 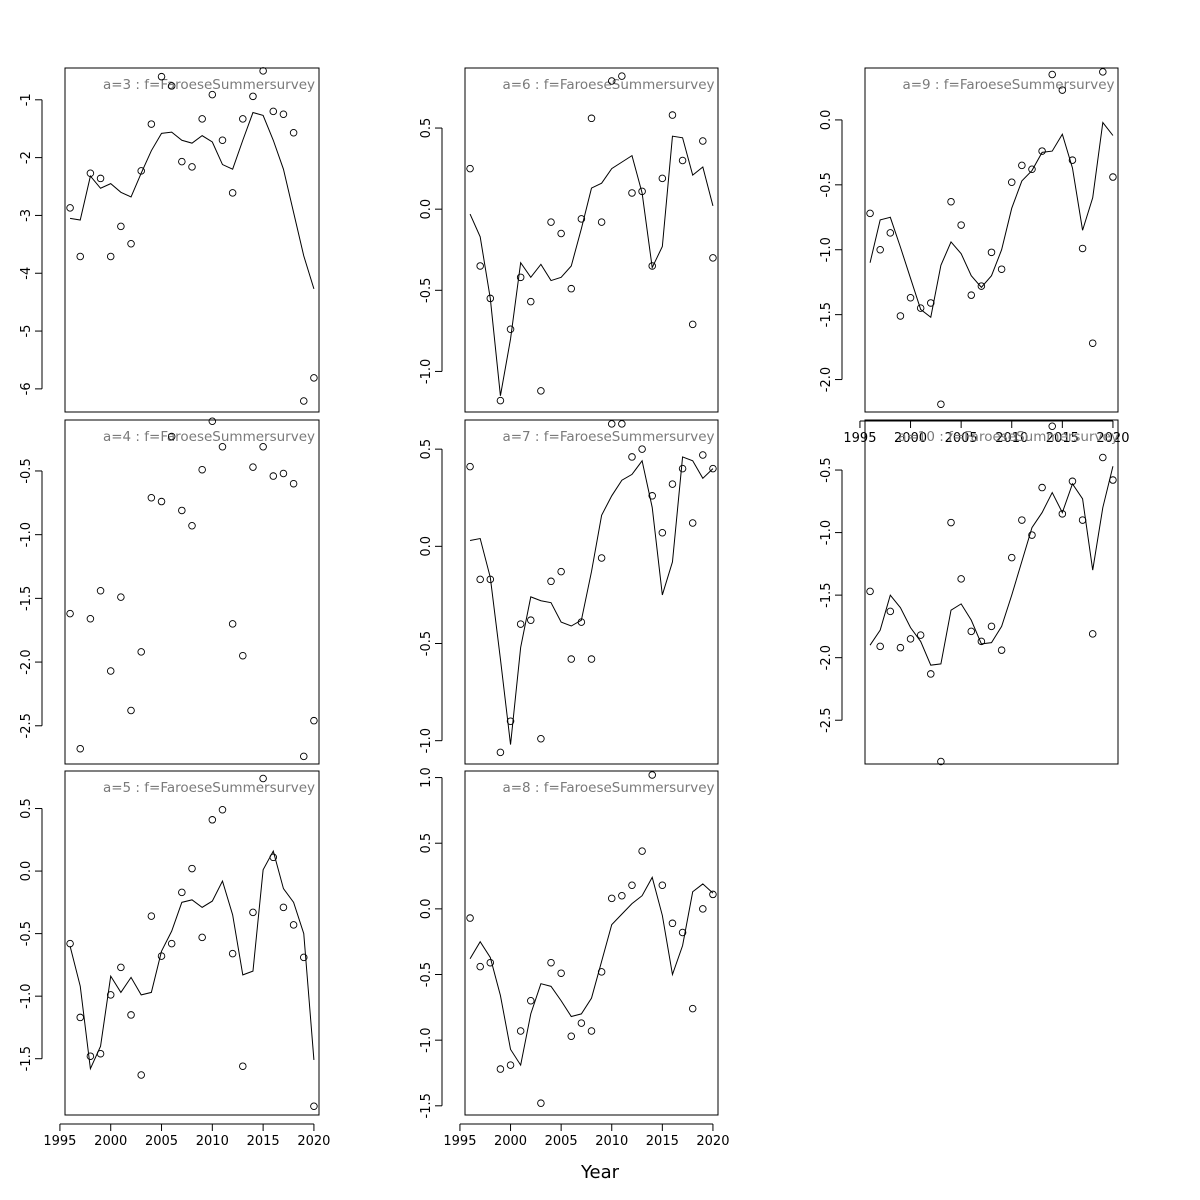 What do you see at coordinates (1008, 437) in the screenshot?
I see `panel-title: a=10 : f=FaroeseSummersurvey` at bounding box center [1008, 437].